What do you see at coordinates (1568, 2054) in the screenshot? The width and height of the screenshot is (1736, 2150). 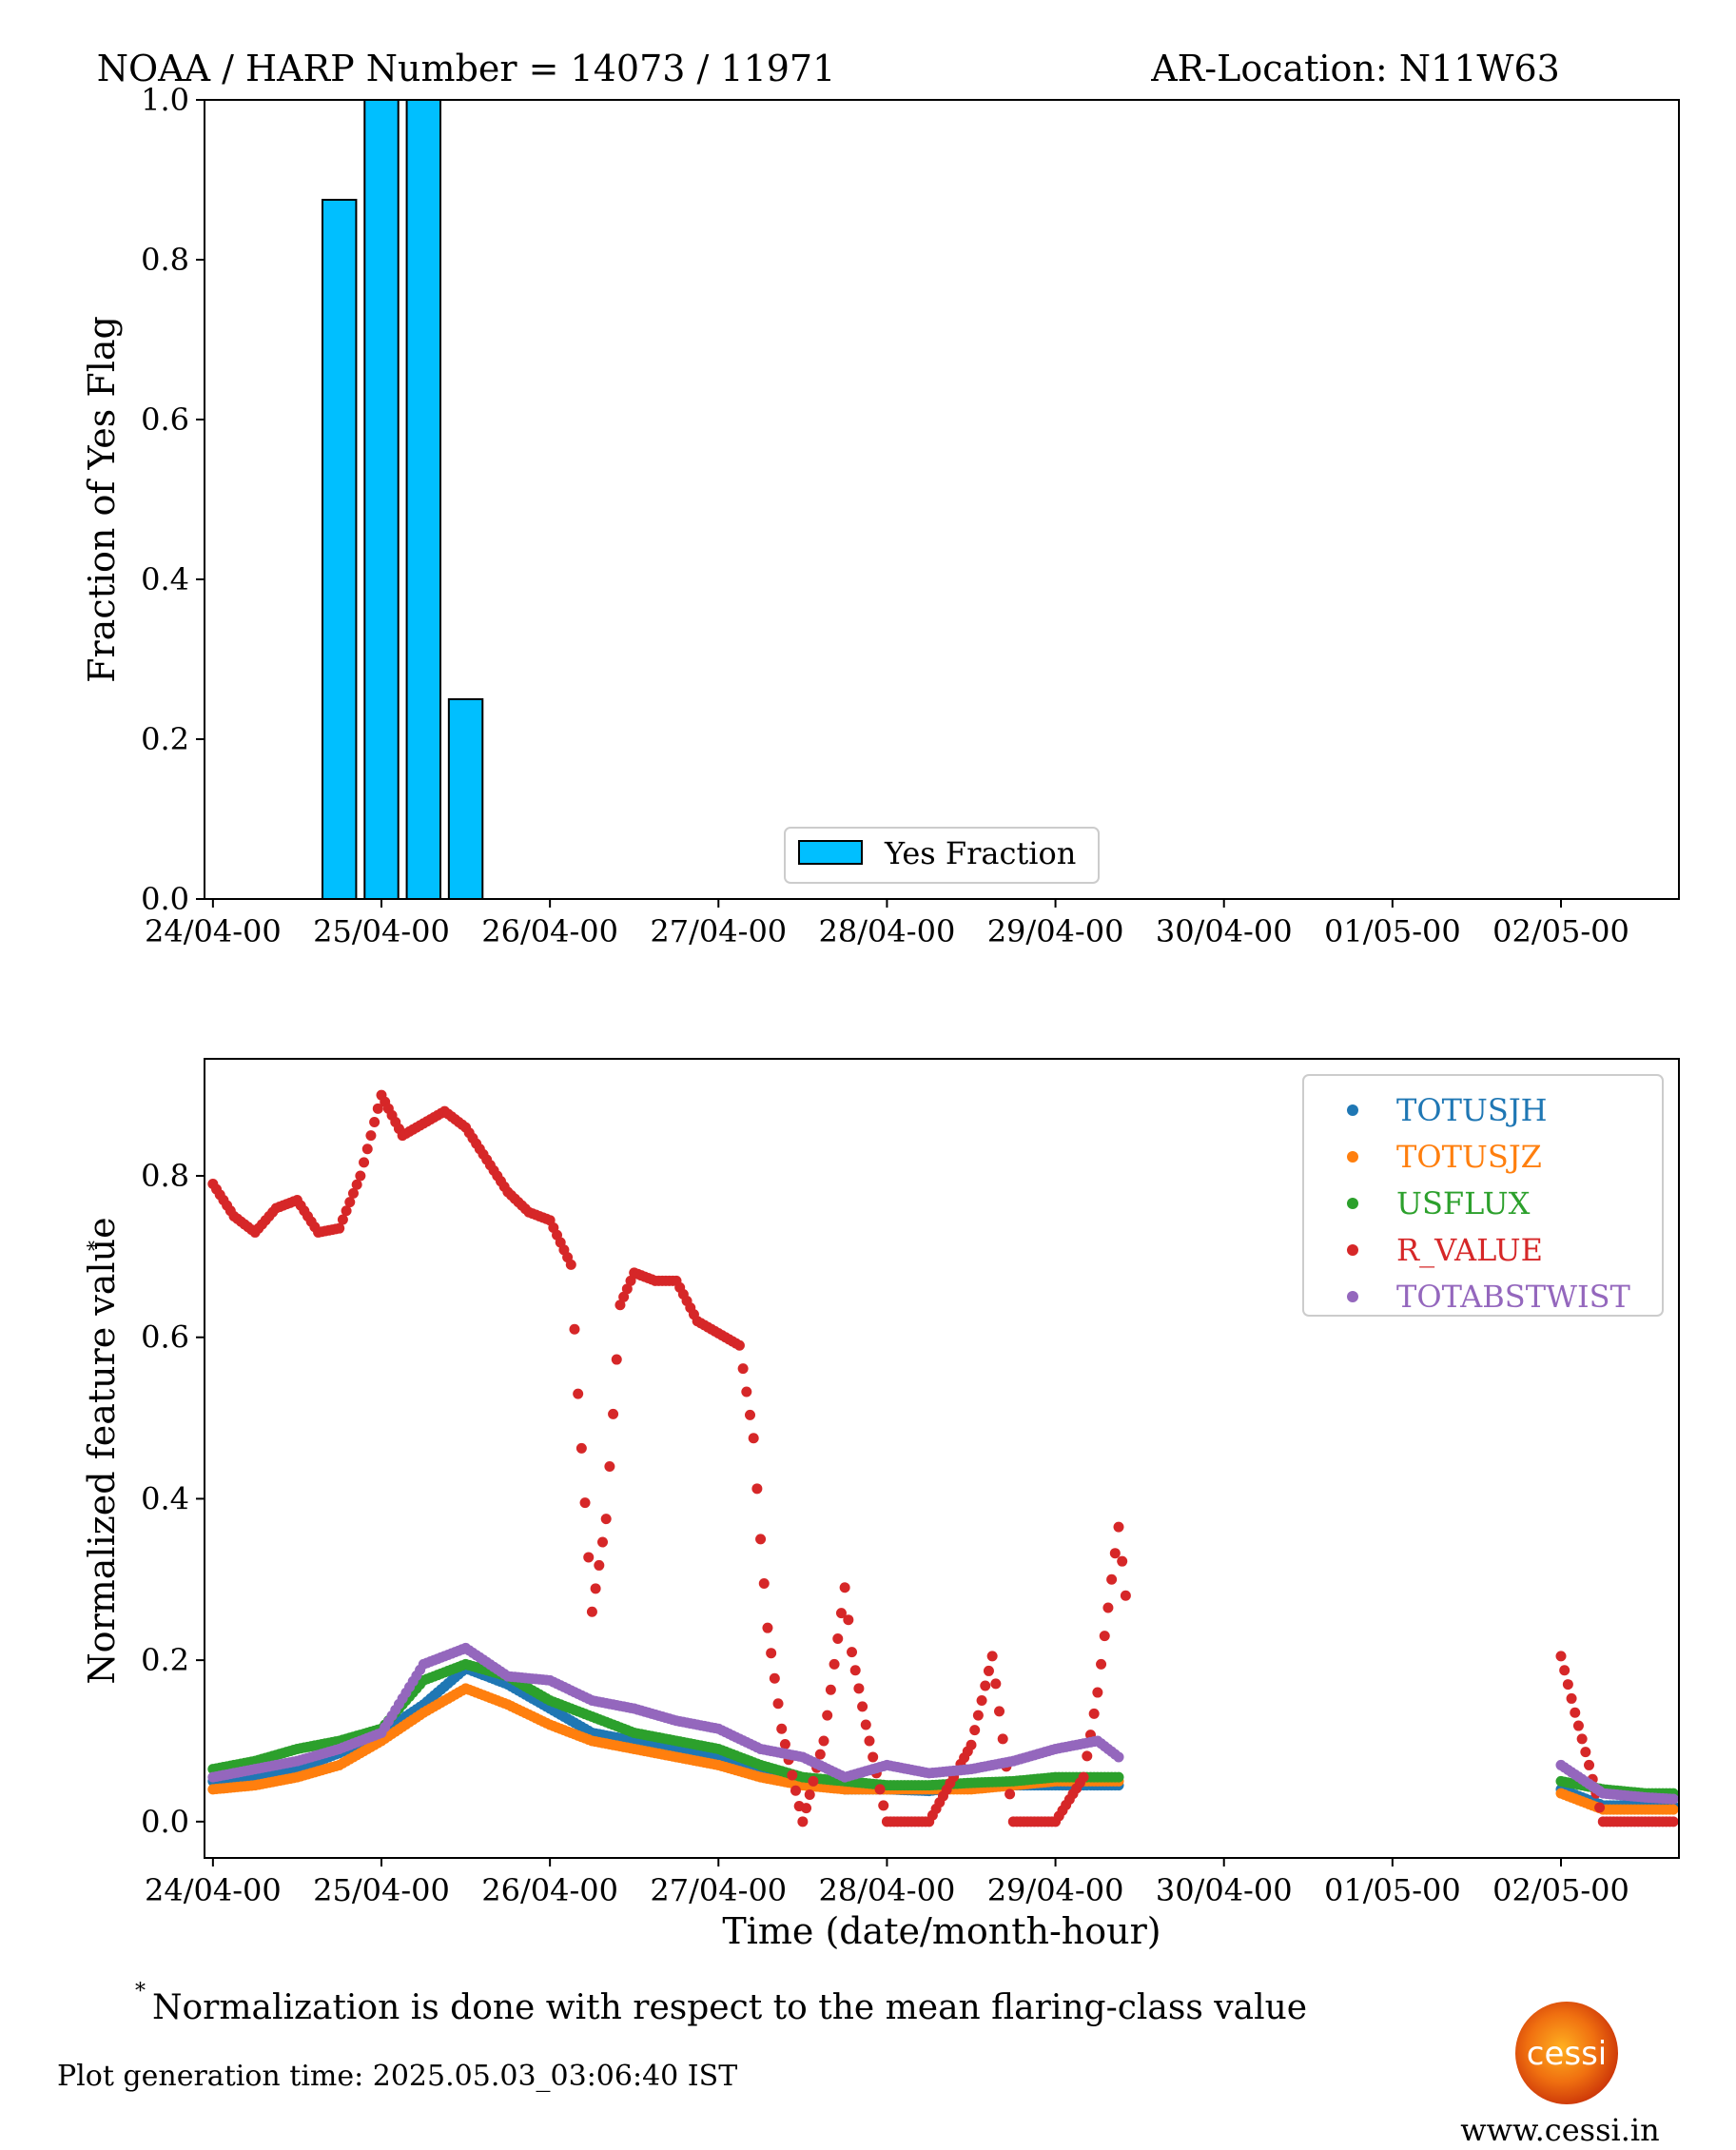 I see `logo-text: cessi` at bounding box center [1568, 2054].